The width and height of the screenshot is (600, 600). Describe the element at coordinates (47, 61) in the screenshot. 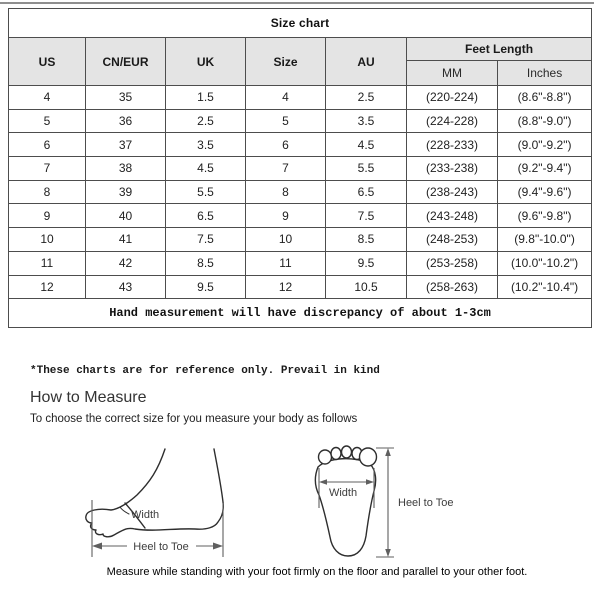

I see `column-header-us: US` at that location.